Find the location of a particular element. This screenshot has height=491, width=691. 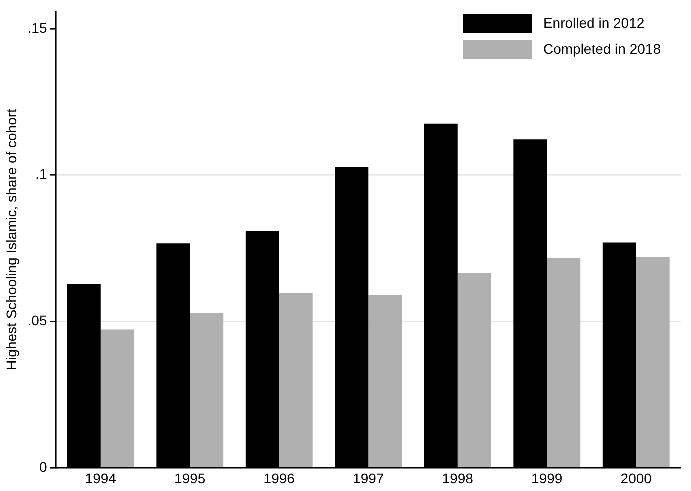

y-tick-label: .15 is located at coordinates (38, 28).